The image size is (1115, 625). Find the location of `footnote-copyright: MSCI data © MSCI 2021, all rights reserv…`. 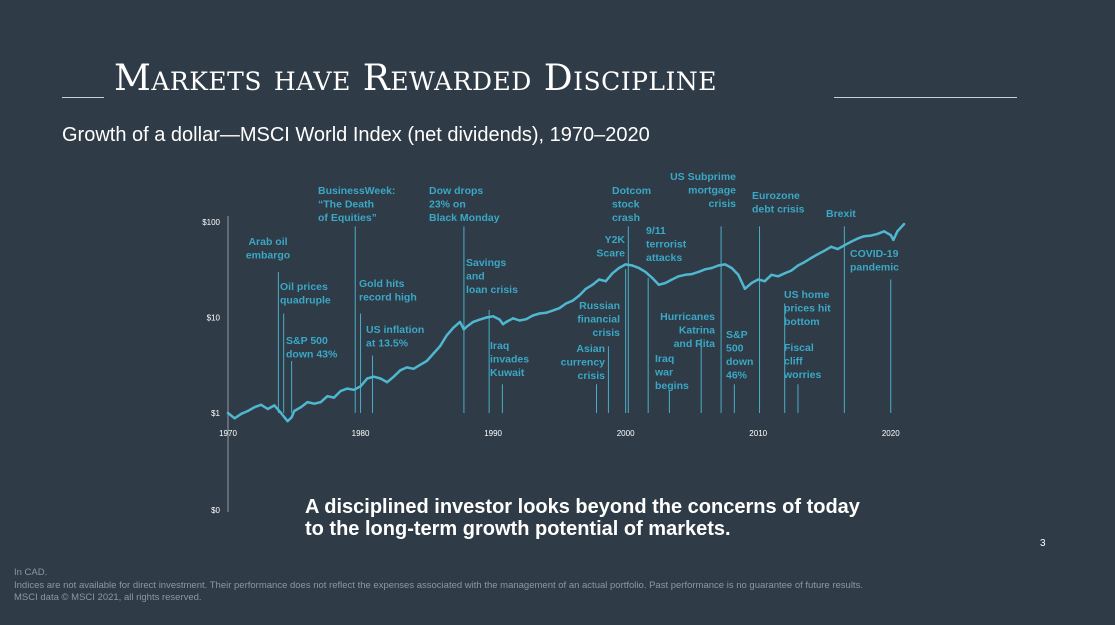

footnote-copyright: MSCI data © MSCI 2021, all rights reserv… is located at coordinates (108, 597).